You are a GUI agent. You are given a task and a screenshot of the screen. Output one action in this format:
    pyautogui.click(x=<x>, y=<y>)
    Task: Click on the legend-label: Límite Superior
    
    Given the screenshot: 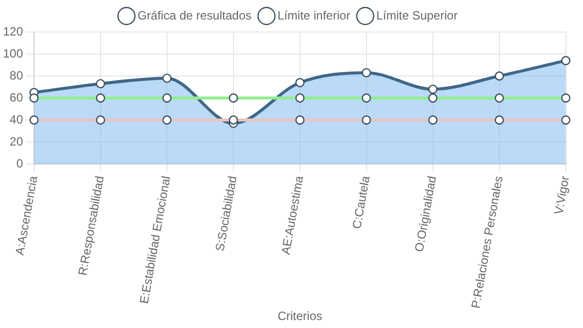 What is the action you would take?
    pyautogui.click(x=417, y=15)
    